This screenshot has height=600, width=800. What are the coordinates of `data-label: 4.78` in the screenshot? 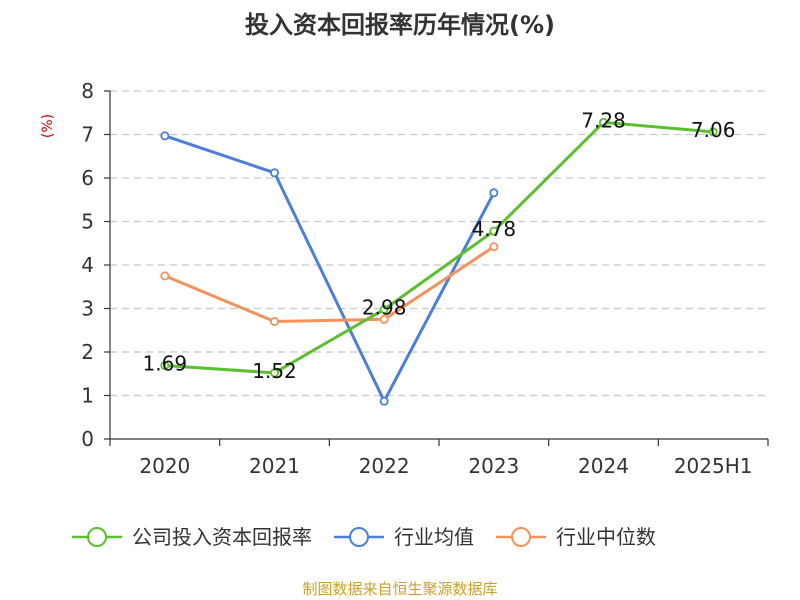 It's located at (494, 229).